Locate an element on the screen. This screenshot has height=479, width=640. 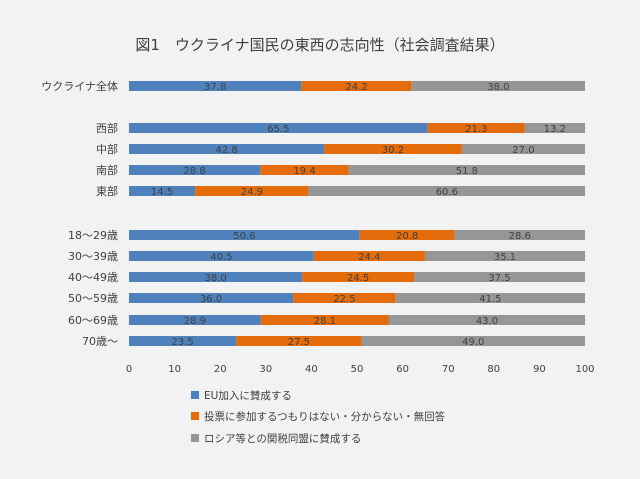
category-label: 60～69歳 is located at coordinates (93, 320).